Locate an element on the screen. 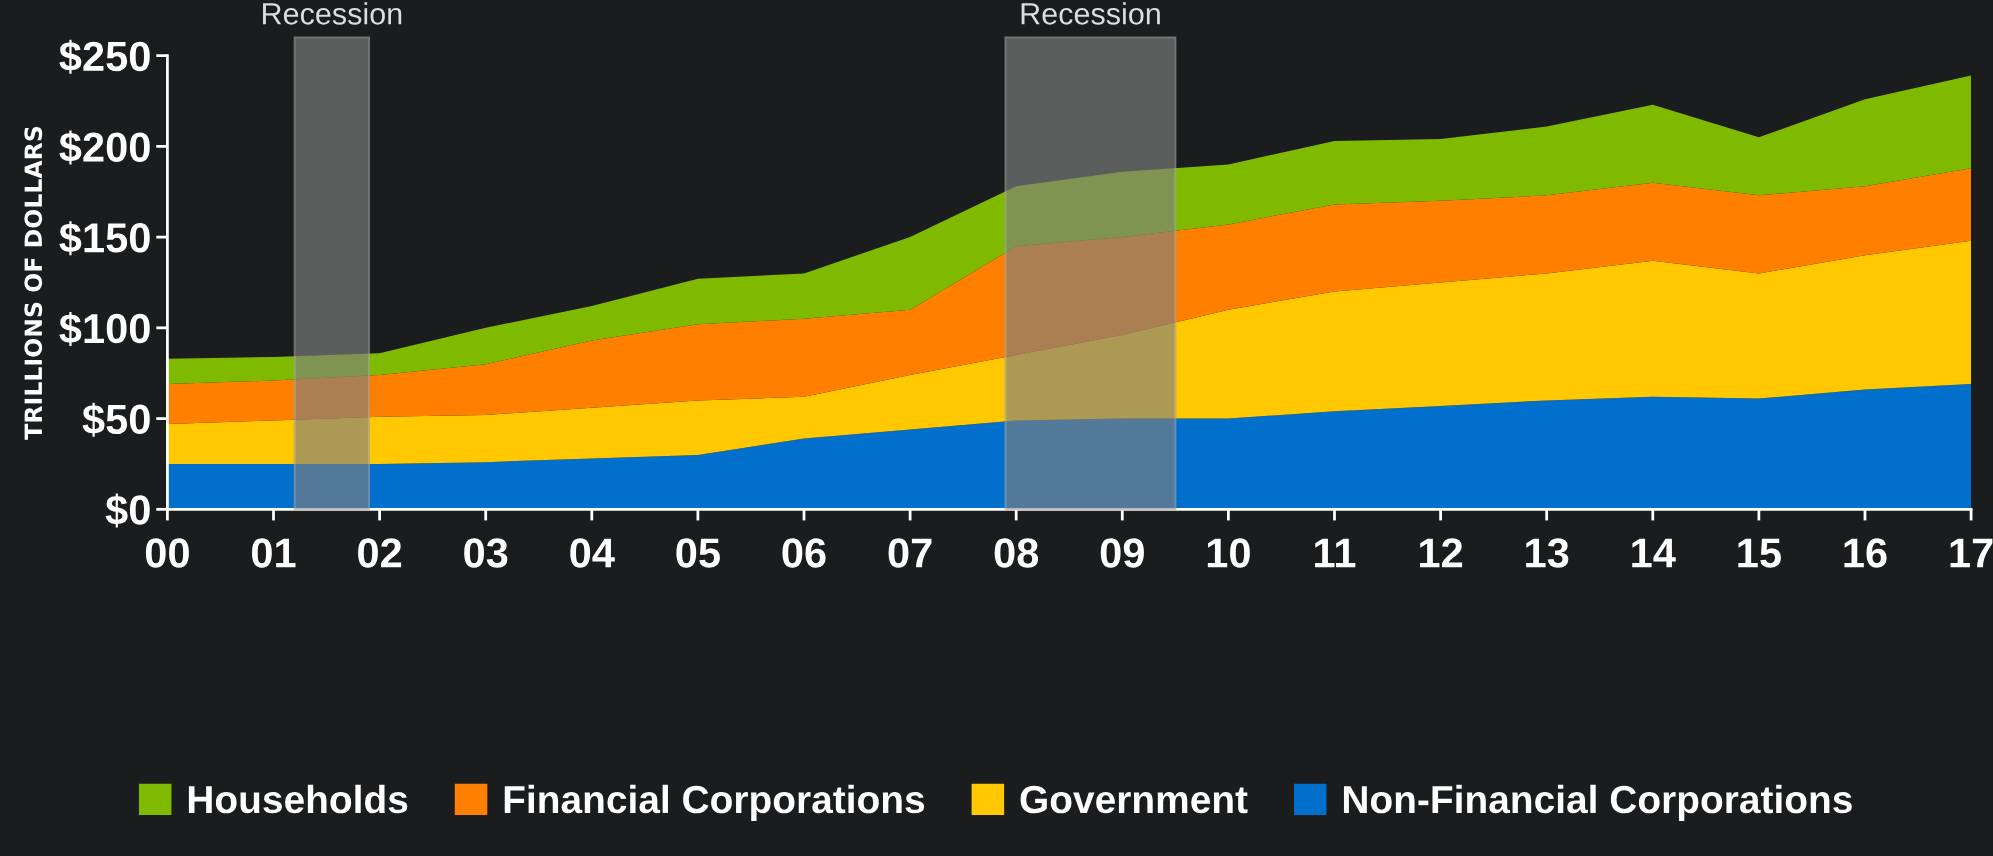  x-tick-label: 10 is located at coordinates (1228, 553).